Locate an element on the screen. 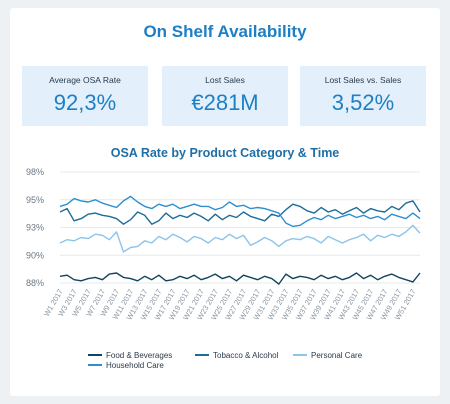  legend-item-household: Household Care is located at coordinates (126, 365).